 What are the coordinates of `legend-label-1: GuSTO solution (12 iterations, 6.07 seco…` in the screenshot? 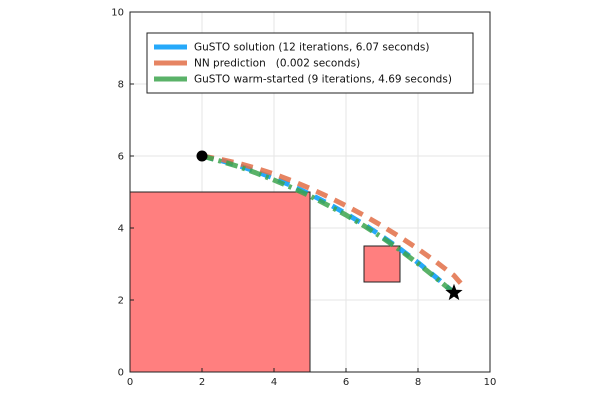 It's located at (311, 48).